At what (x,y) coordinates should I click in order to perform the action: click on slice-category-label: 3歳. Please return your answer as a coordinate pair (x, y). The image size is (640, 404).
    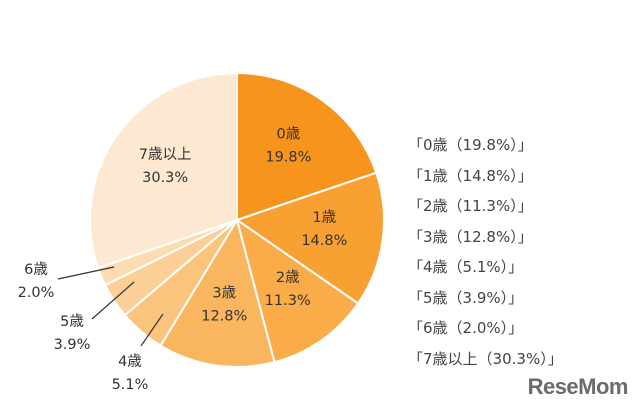
    Looking at the image, I should click on (224, 292).